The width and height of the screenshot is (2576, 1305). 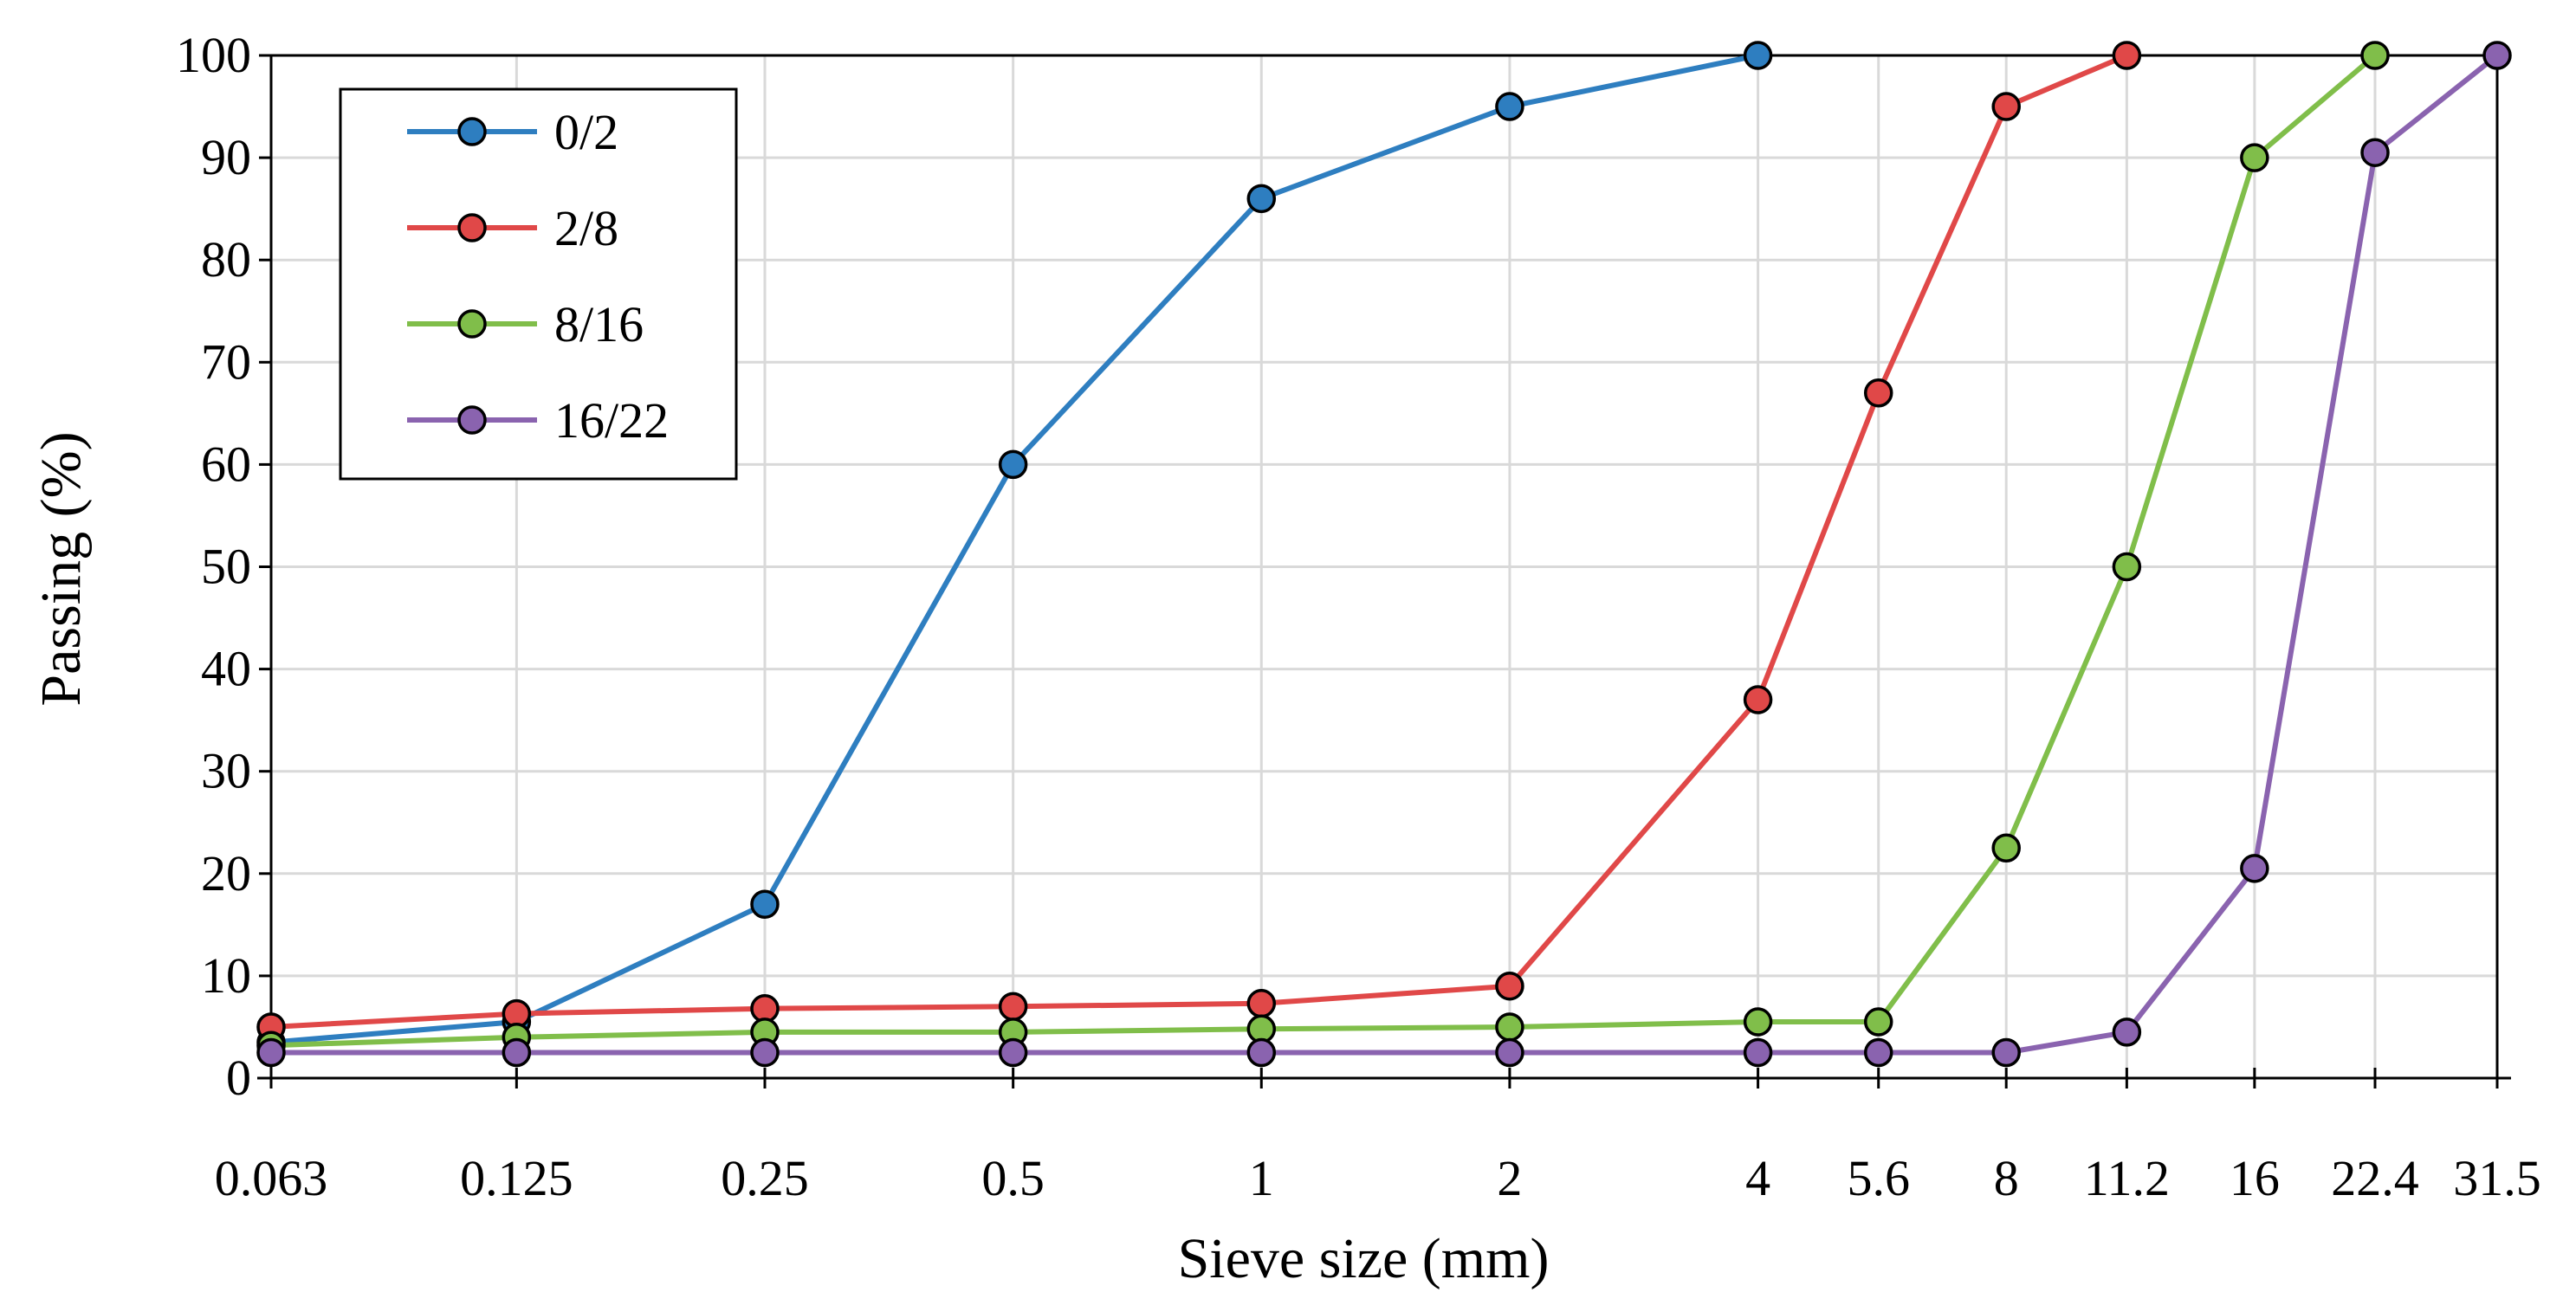 What do you see at coordinates (2375, 1178) in the screenshot?
I see `x-tick-label: 22.4` at bounding box center [2375, 1178].